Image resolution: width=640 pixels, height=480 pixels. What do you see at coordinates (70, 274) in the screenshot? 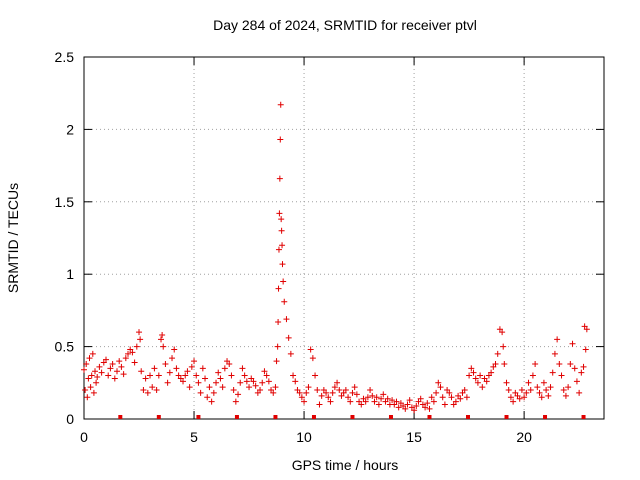
I see `y-tick-label: 1` at bounding box center [70, 274].